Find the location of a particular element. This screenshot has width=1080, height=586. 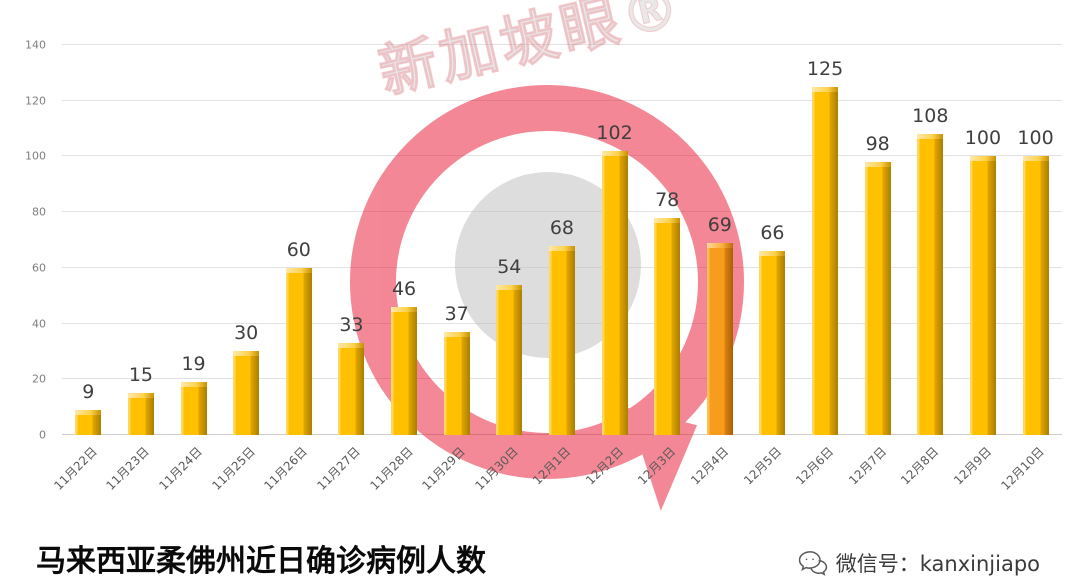

x-axis-label: 11月23日 is located at coordinates (128, 468).